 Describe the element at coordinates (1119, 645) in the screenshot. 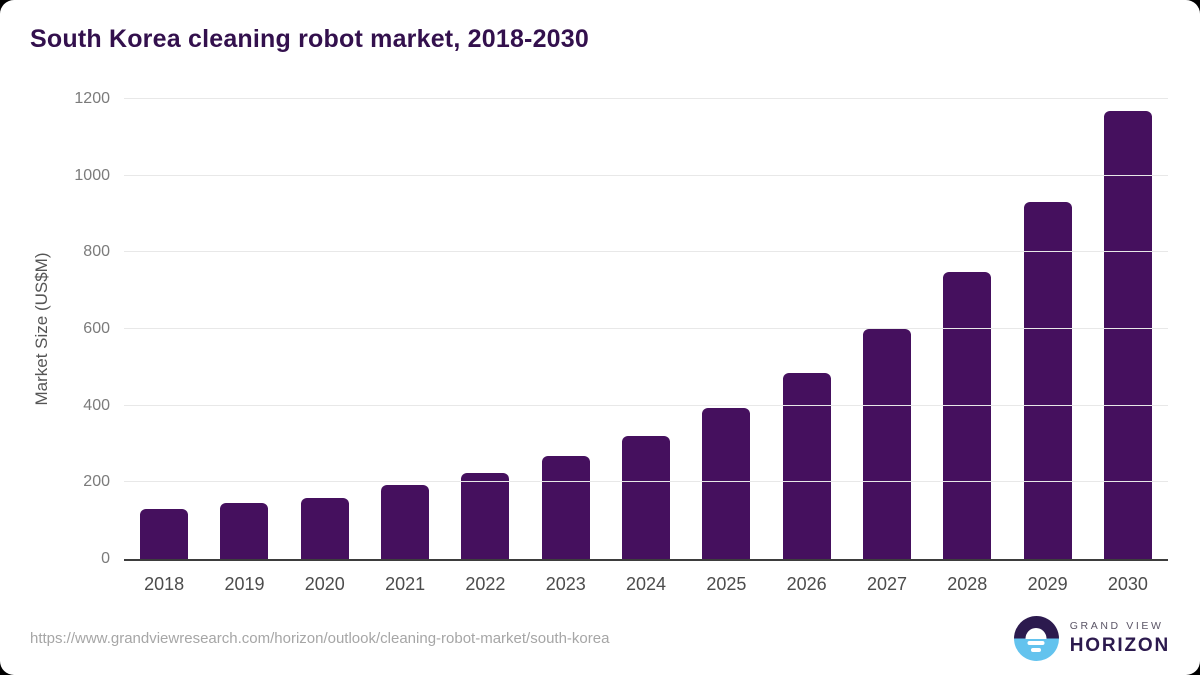

I see `logo-product-name: HORIZON` at that location.